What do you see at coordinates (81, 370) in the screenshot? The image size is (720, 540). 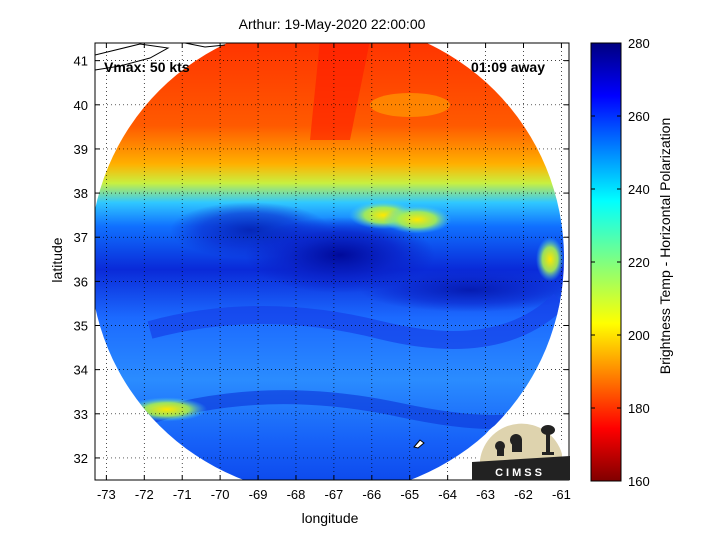 I see `y-tick-label: 34` at bounding box center [81, 370].